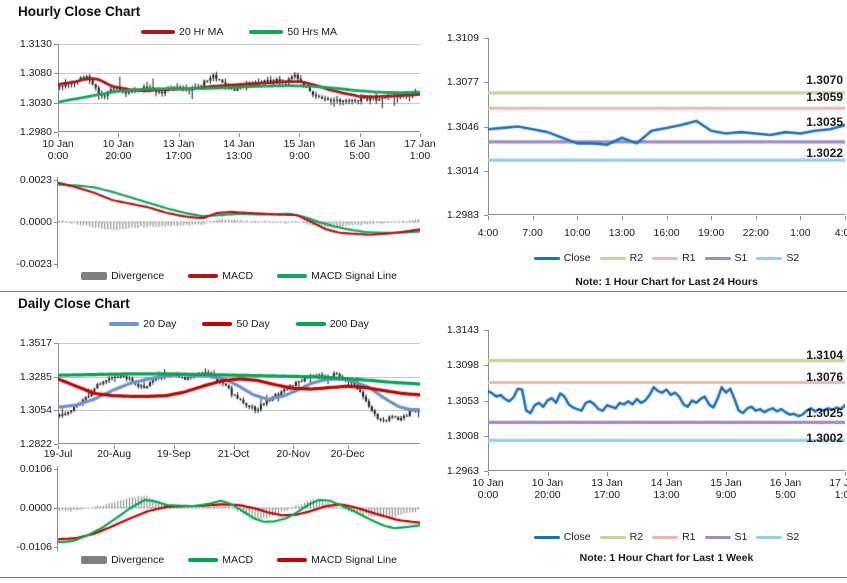 The image size is (847, 583). Describe the element at coordinates (666, 233) in the screenshot. I see `x-tick-label: 16:00` at that location.